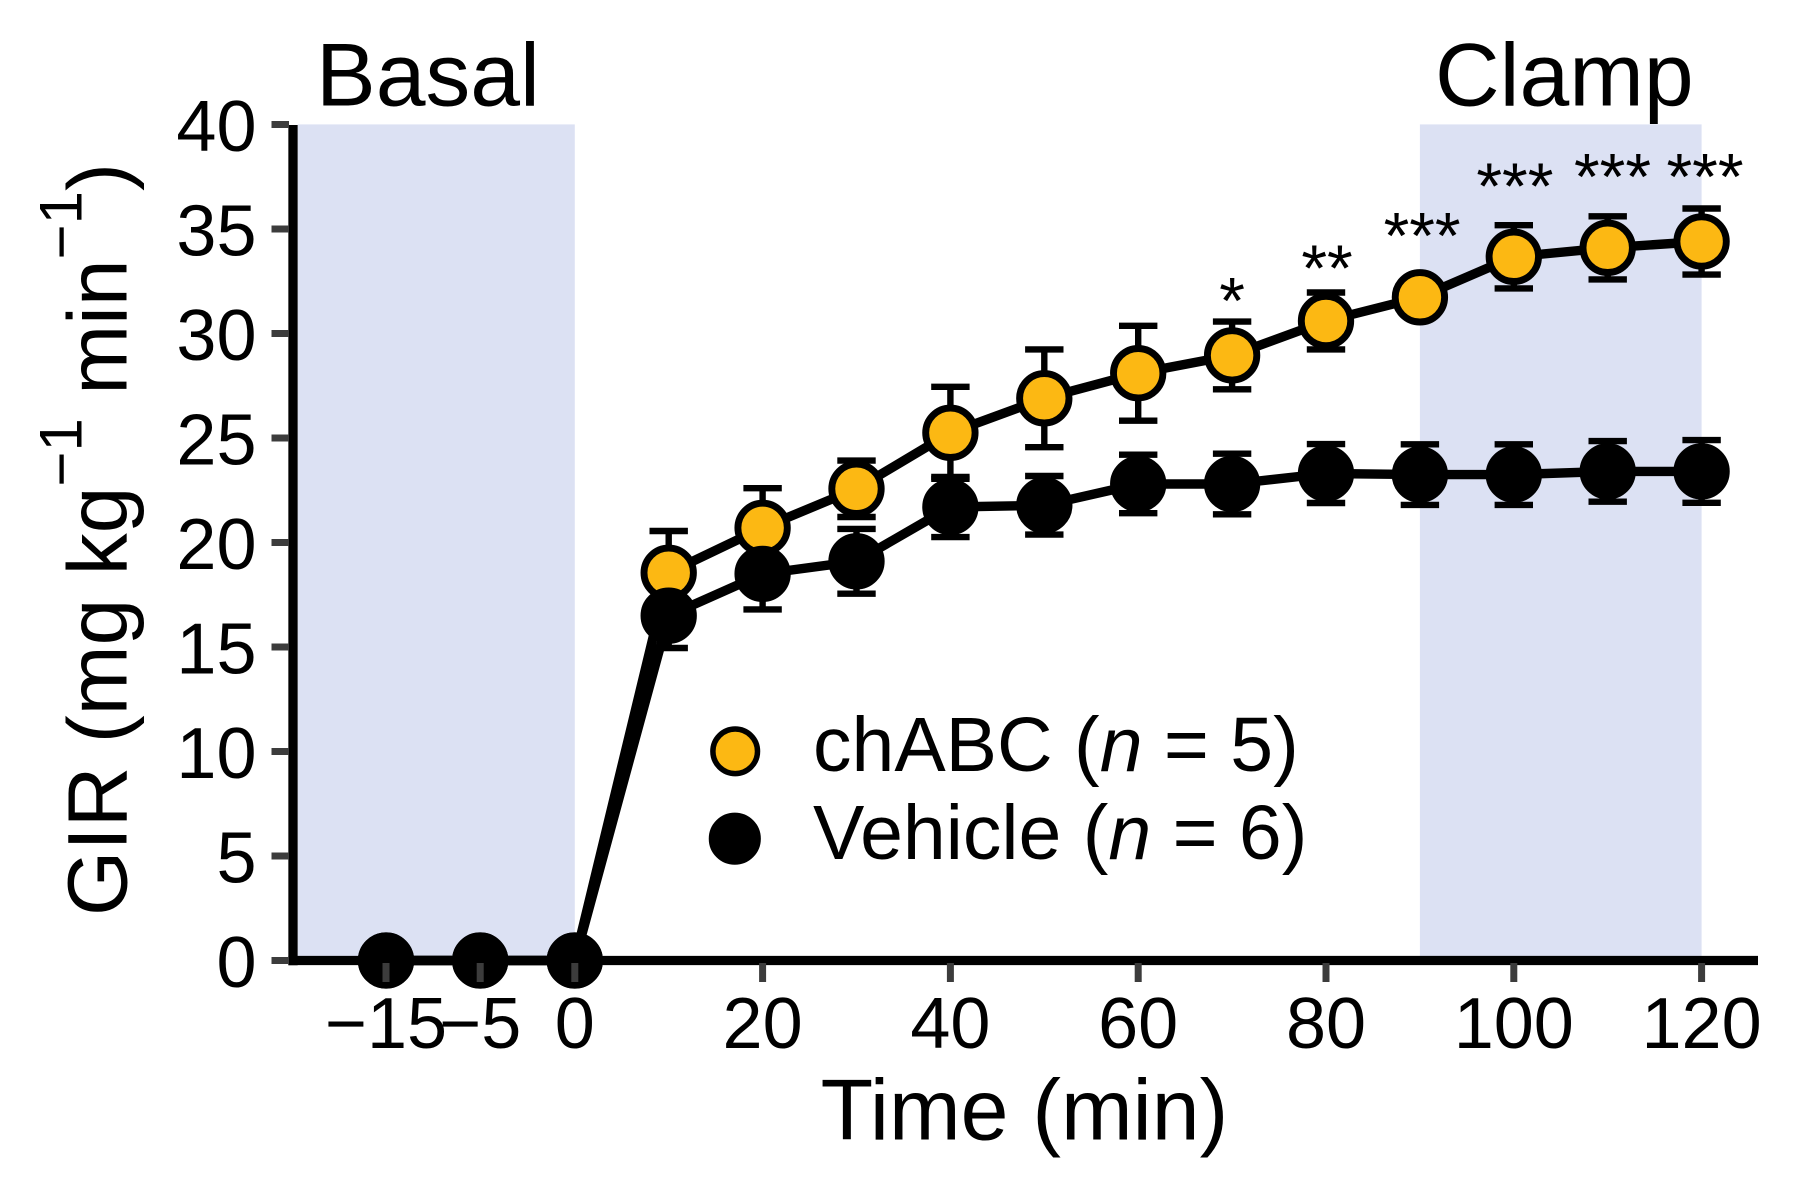 This screenshot has height=1200, width=1800. I want to click on svg-text: 100, so click(1514, 1024).